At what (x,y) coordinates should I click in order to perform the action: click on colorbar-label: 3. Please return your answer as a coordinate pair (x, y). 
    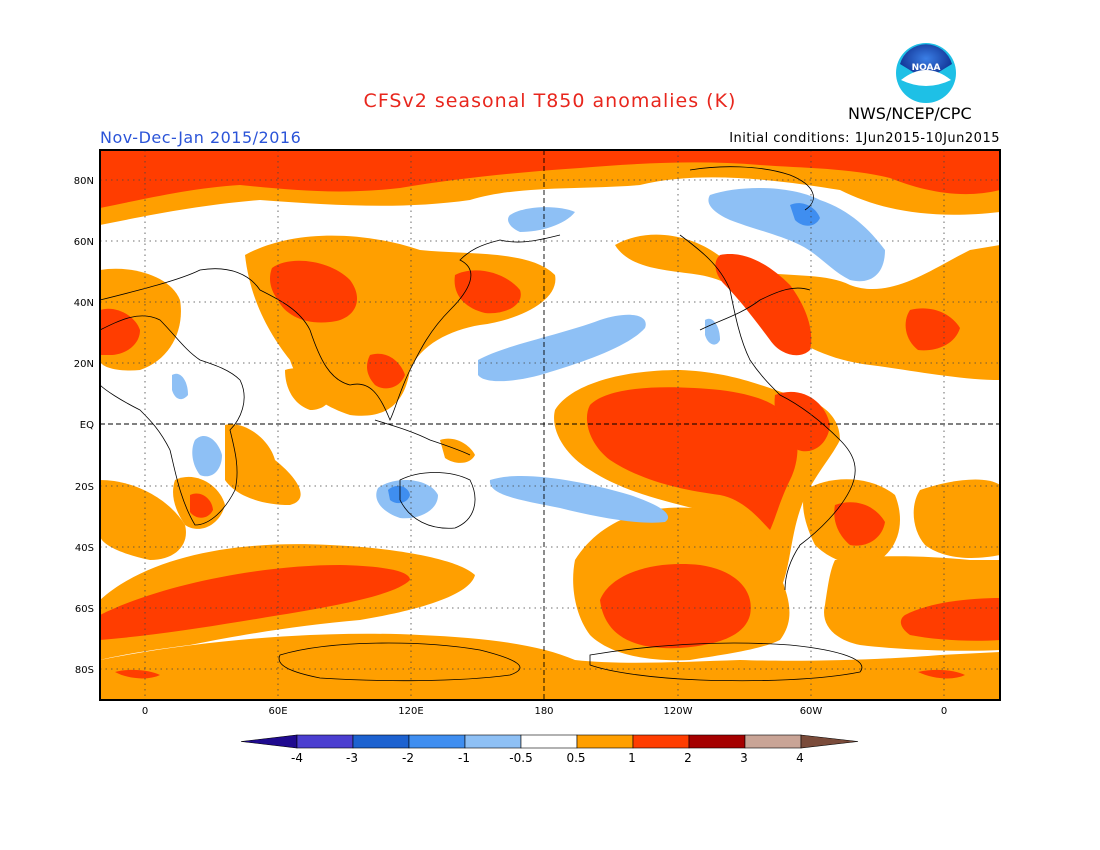
    Looking at the image, I should click on (744, 758).